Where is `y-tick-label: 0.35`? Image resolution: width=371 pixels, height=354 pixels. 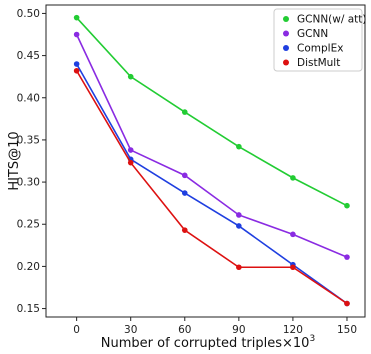 y-tick-label: 0.35 is located at coordinates (28, 140).